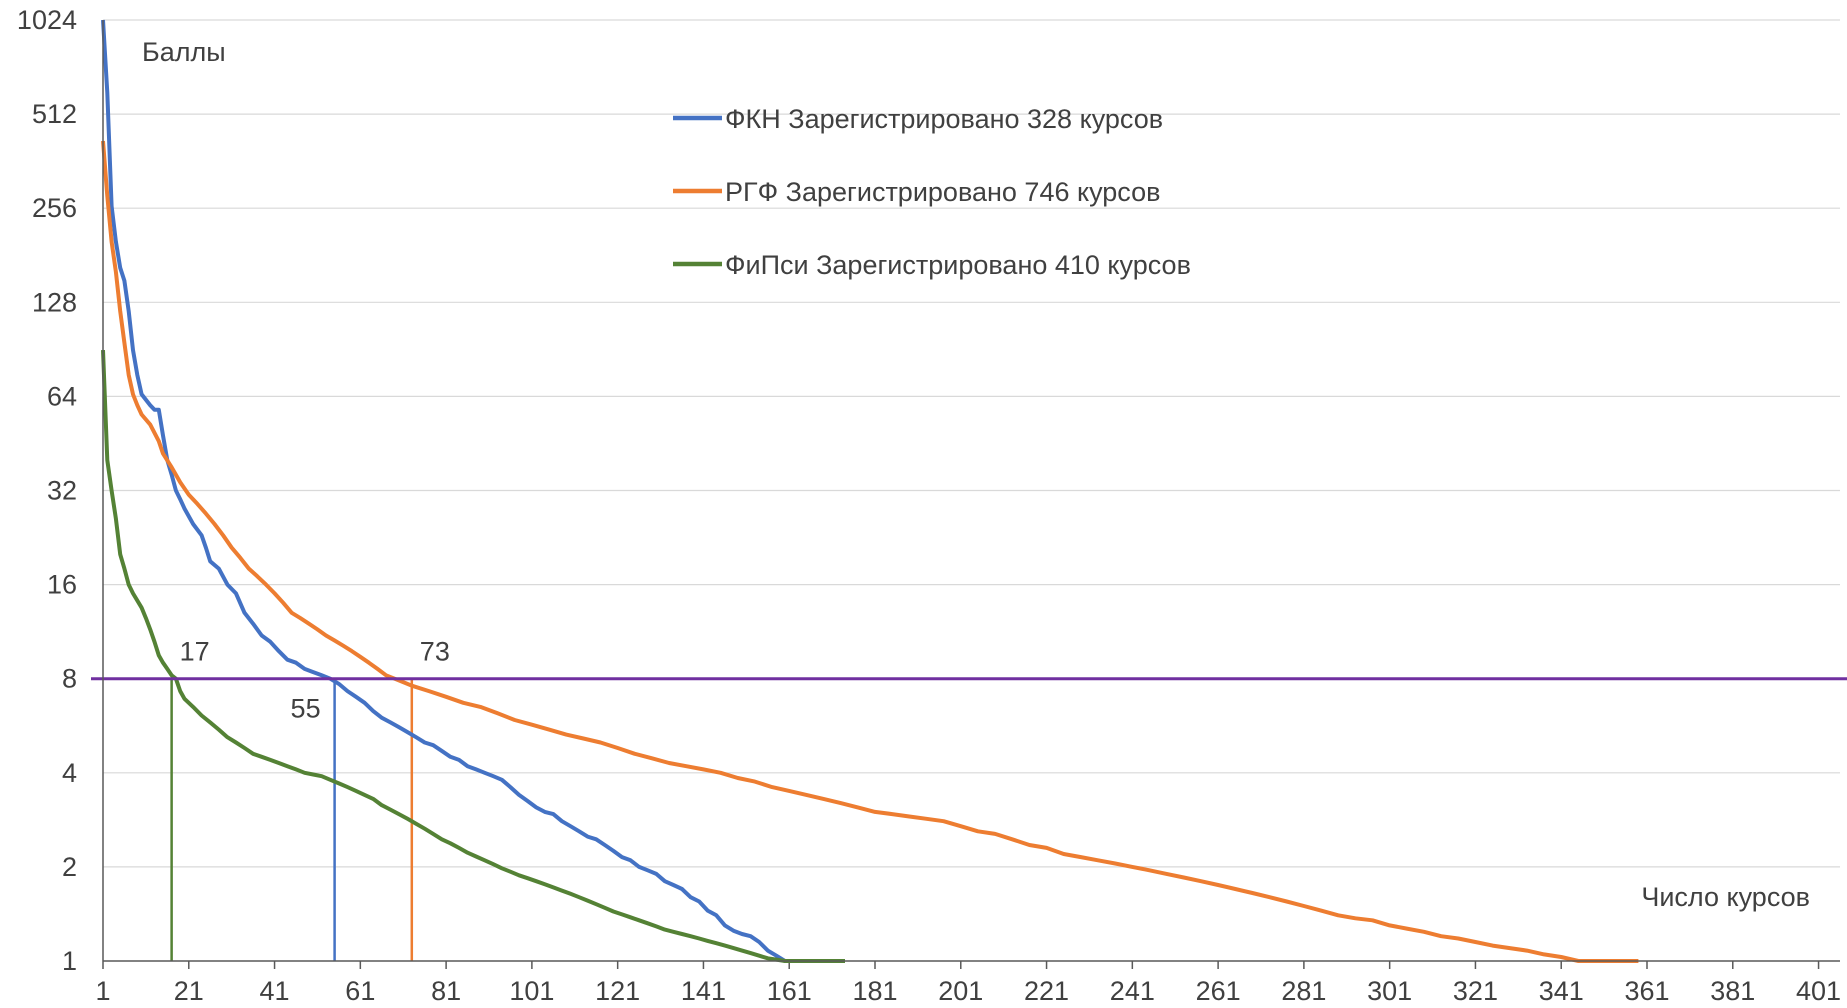 The width and height of the screenshot is (1847, 1008). I want to click on x-tick-label: 81, so click(446, 991).